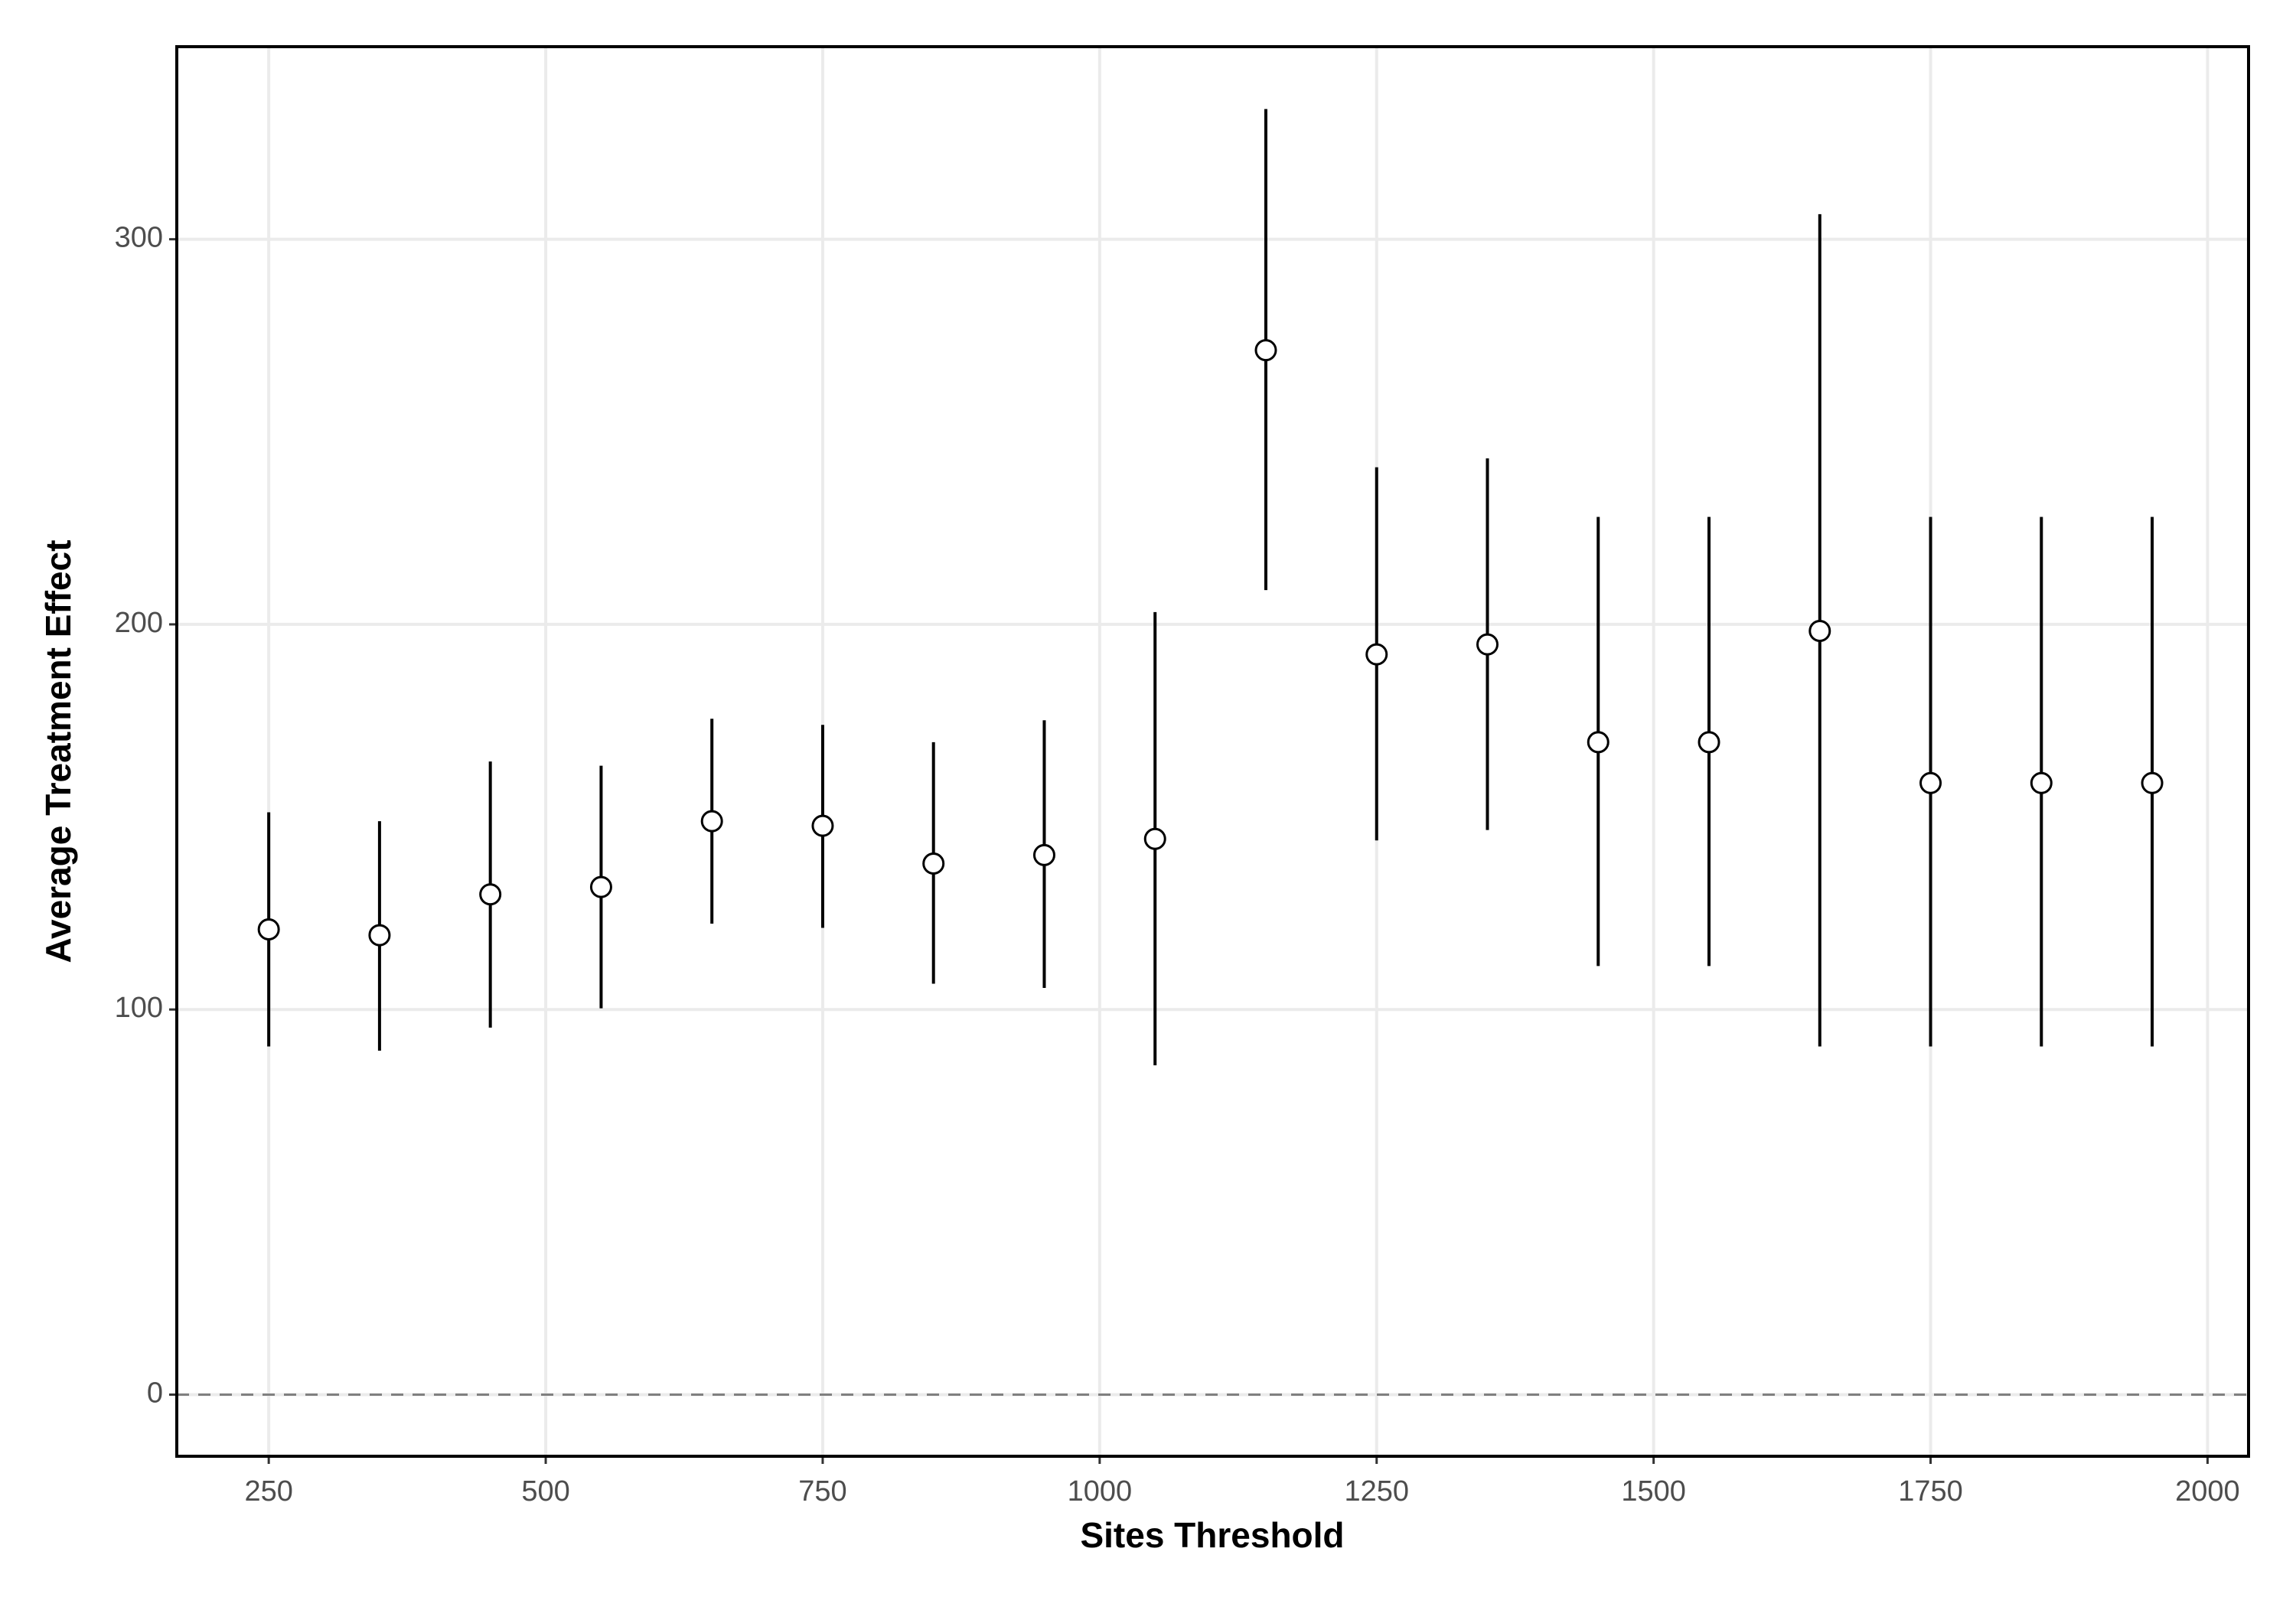  I want to click on x-tick-label: 250, so click(268, 1491).